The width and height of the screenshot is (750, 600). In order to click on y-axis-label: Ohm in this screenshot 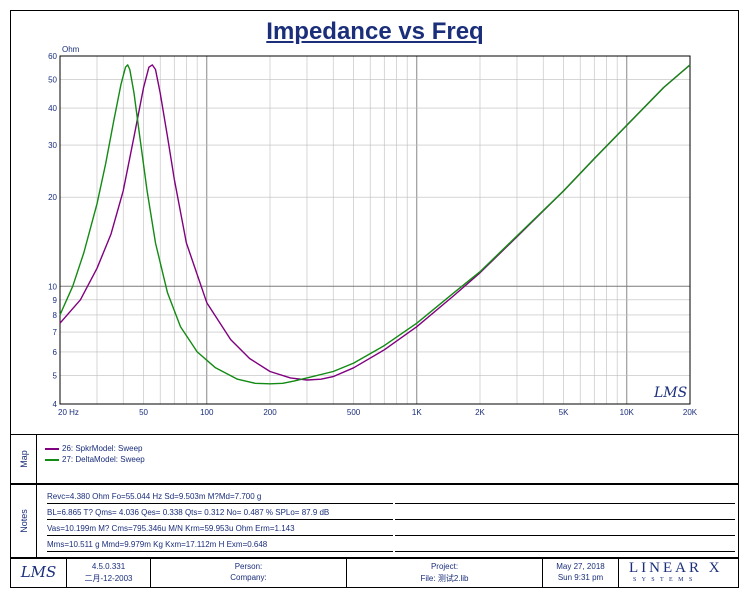, I will do `click(71, 49)`.